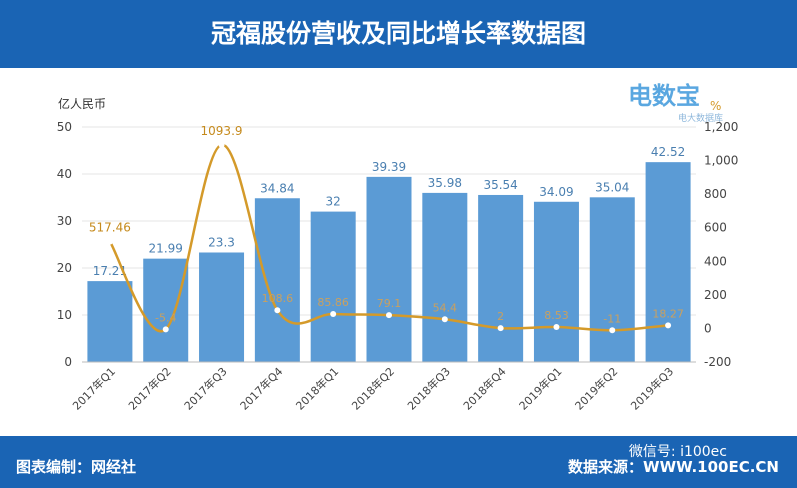 This screenshot has height=488, width=797. Describe the element at coordinates (708, 328) in the screenshot. I see `y2-tick-label: 0` at that location.